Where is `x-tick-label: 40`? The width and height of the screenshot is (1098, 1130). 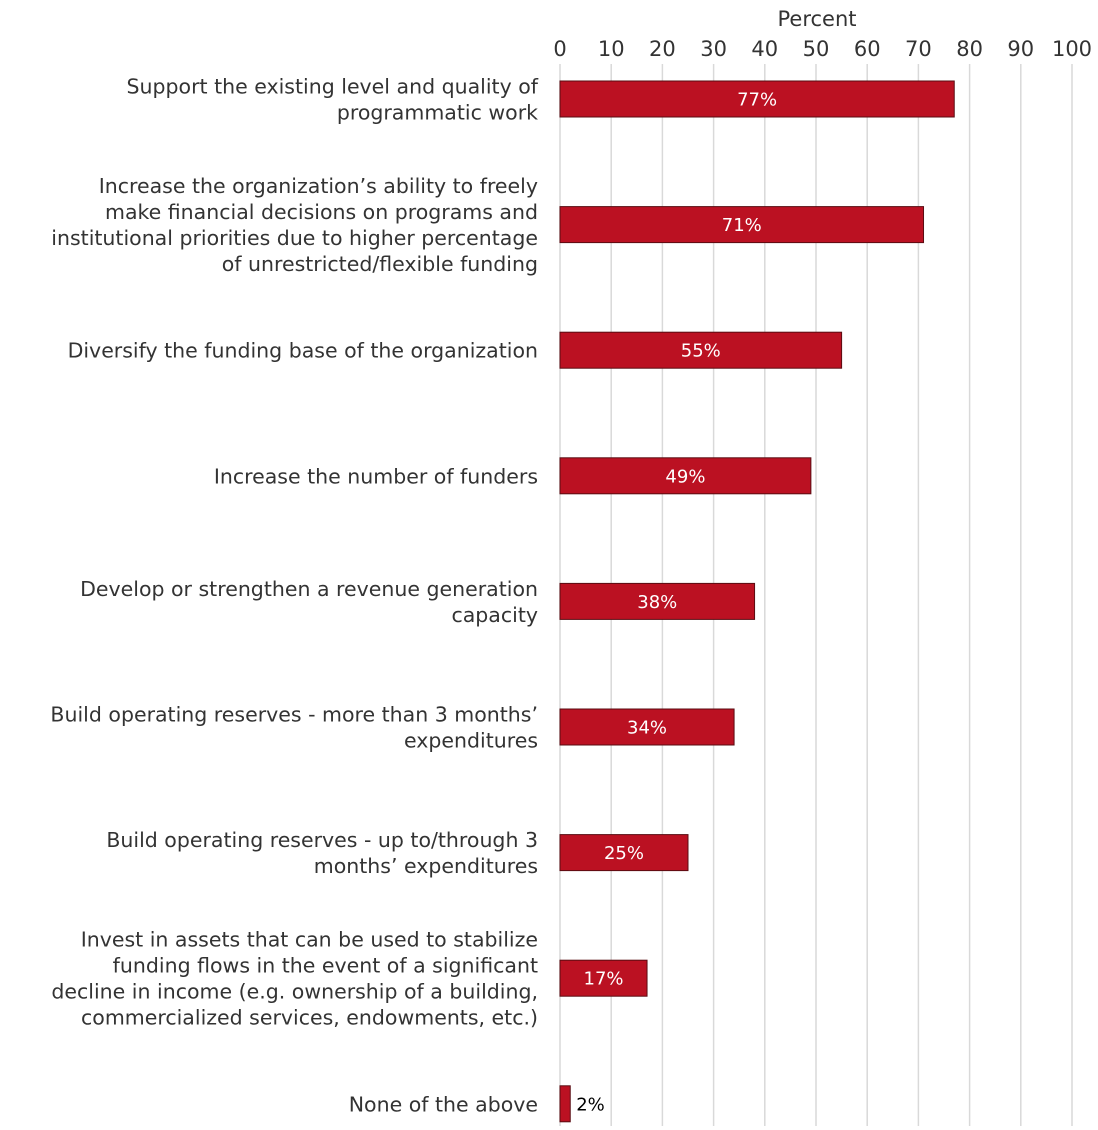
x-tick-label: 40 is located at coordinates (764, 49).